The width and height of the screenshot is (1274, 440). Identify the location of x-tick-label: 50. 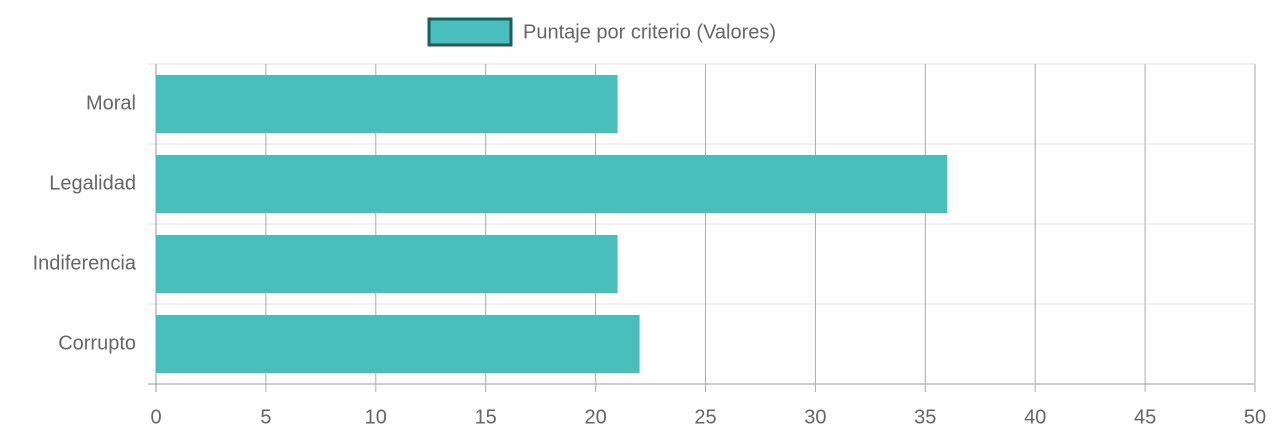
(1255, 417).